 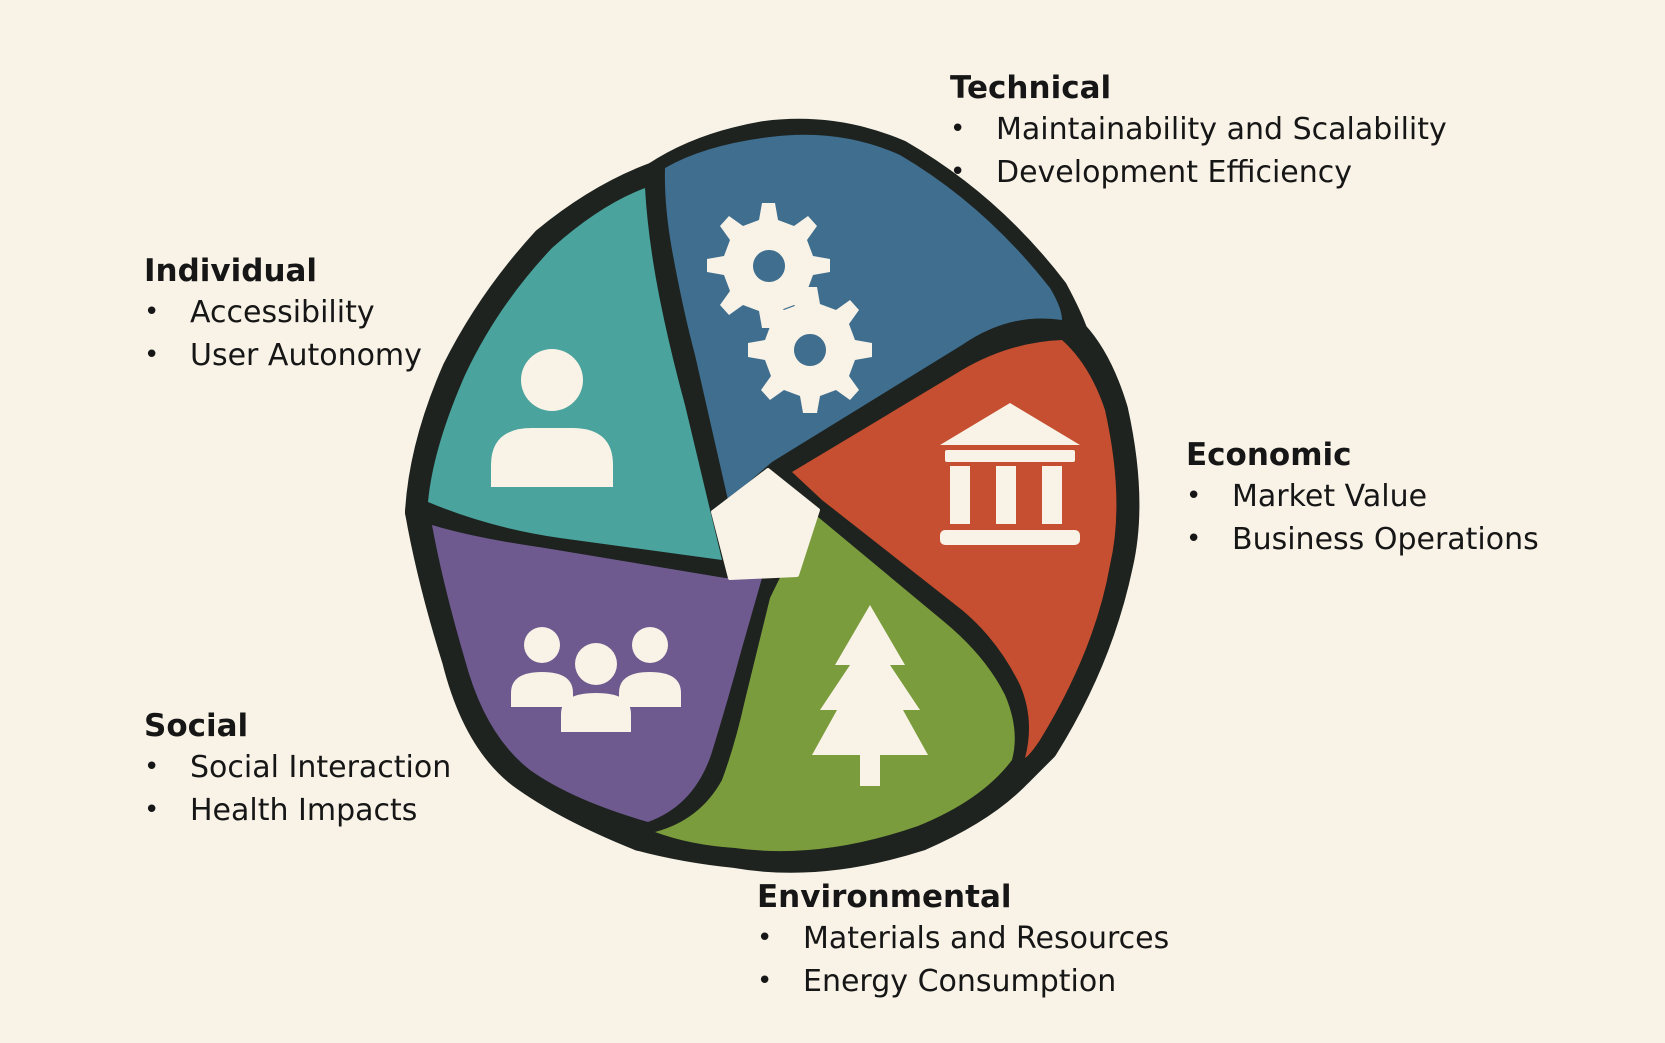 I want to click on person-head, so click(x=552, y=380).